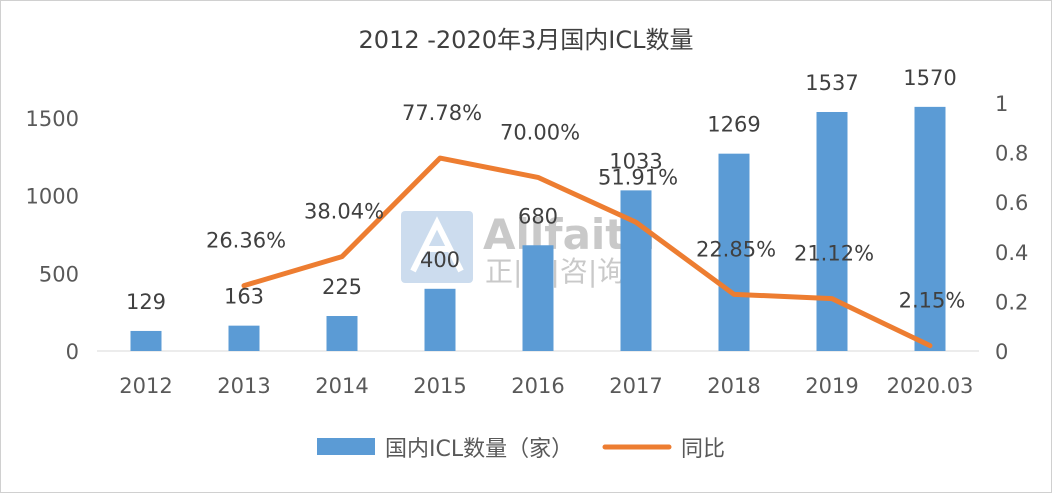 Image resolution: width=1052 pixels, height=493 pixels. I want to click on x-tick-label: 2018, so click(733, 386).